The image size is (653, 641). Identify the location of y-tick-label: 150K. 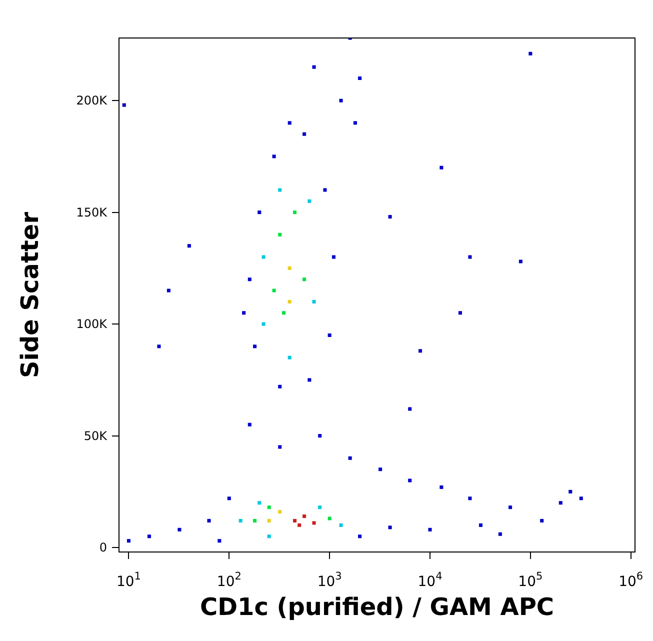
(92, 212).